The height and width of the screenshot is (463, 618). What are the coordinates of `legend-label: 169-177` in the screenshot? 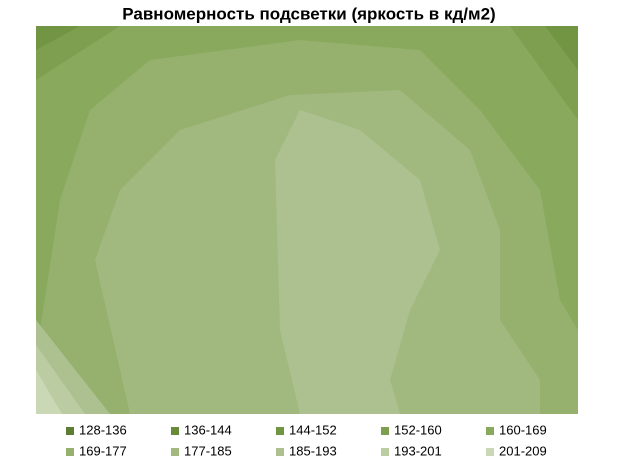 It's located at (103, 450).